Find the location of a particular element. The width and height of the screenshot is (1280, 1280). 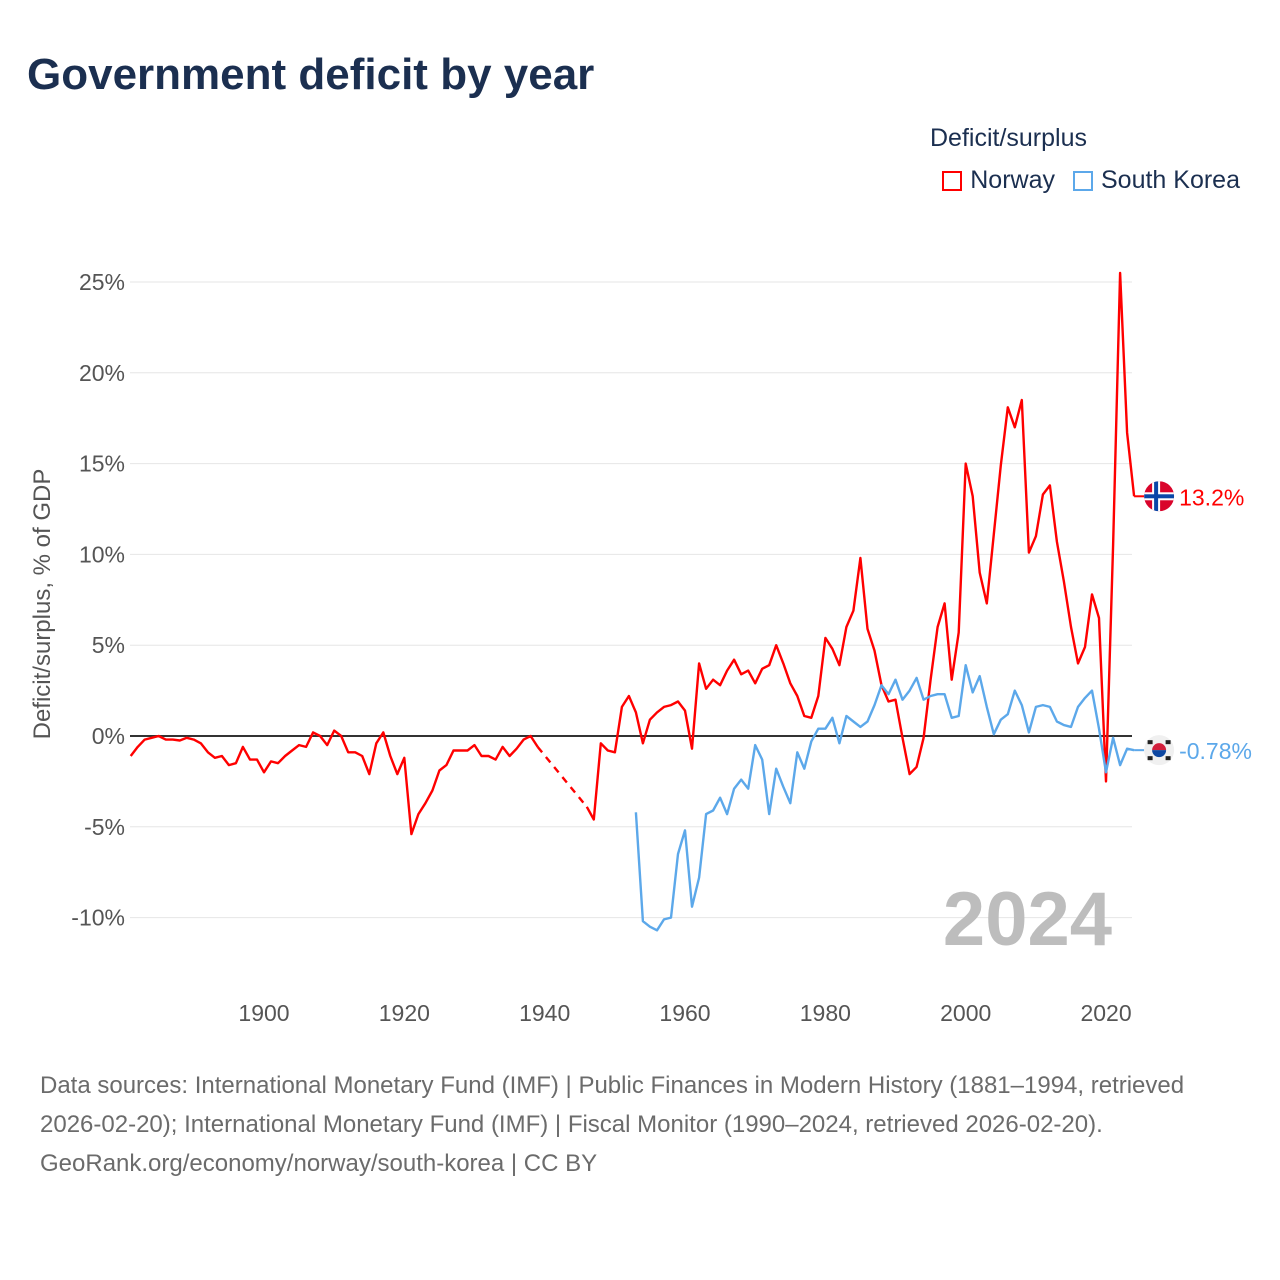

x-tick-label: 1980 is located at coordinates (825, 1013).